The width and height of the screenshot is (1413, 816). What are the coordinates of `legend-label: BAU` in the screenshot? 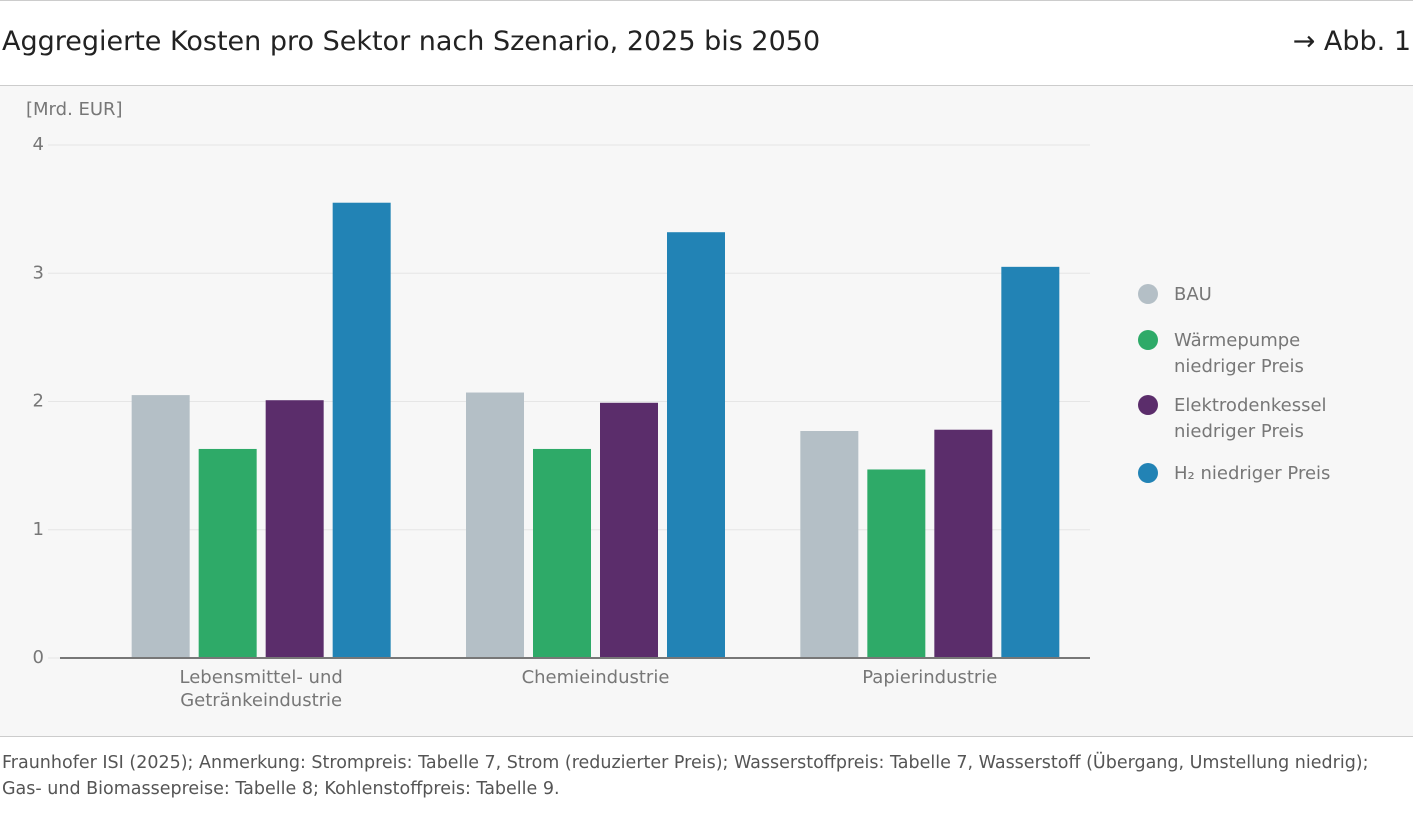 It's located at (1193, 294).